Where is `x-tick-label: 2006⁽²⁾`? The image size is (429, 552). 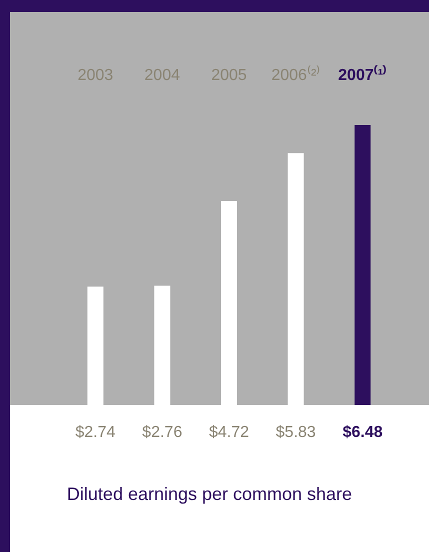
x-tick-label: 2006⁽²⁾ is located at coordinates (295, 74).